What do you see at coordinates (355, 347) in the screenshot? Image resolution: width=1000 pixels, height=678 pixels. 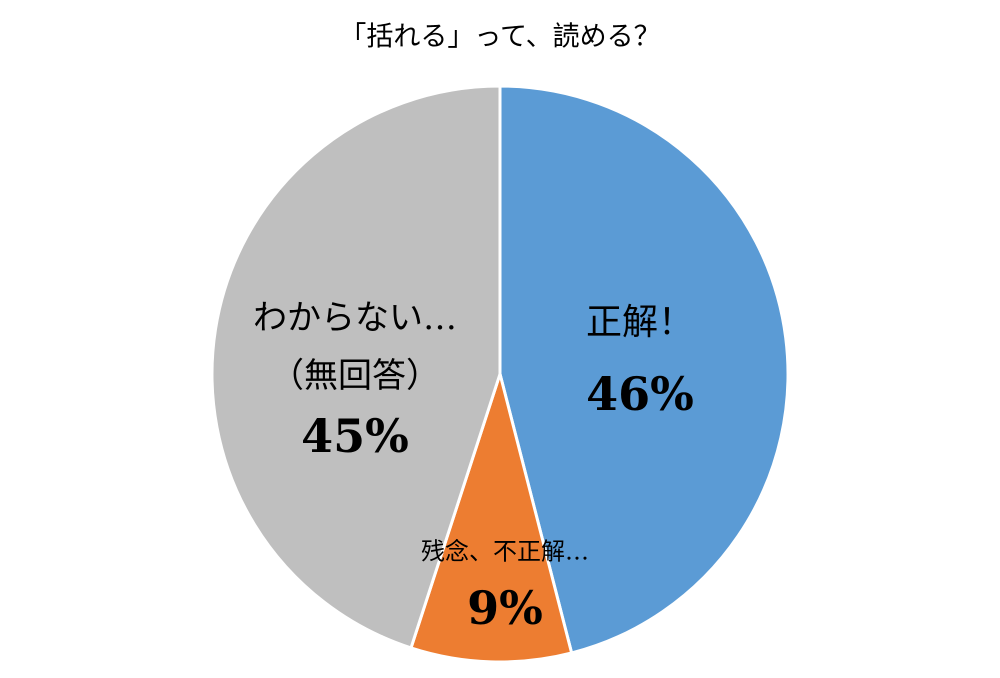 I see `slice-label: わからない…（無回答）` at bounding box center [355, 347].